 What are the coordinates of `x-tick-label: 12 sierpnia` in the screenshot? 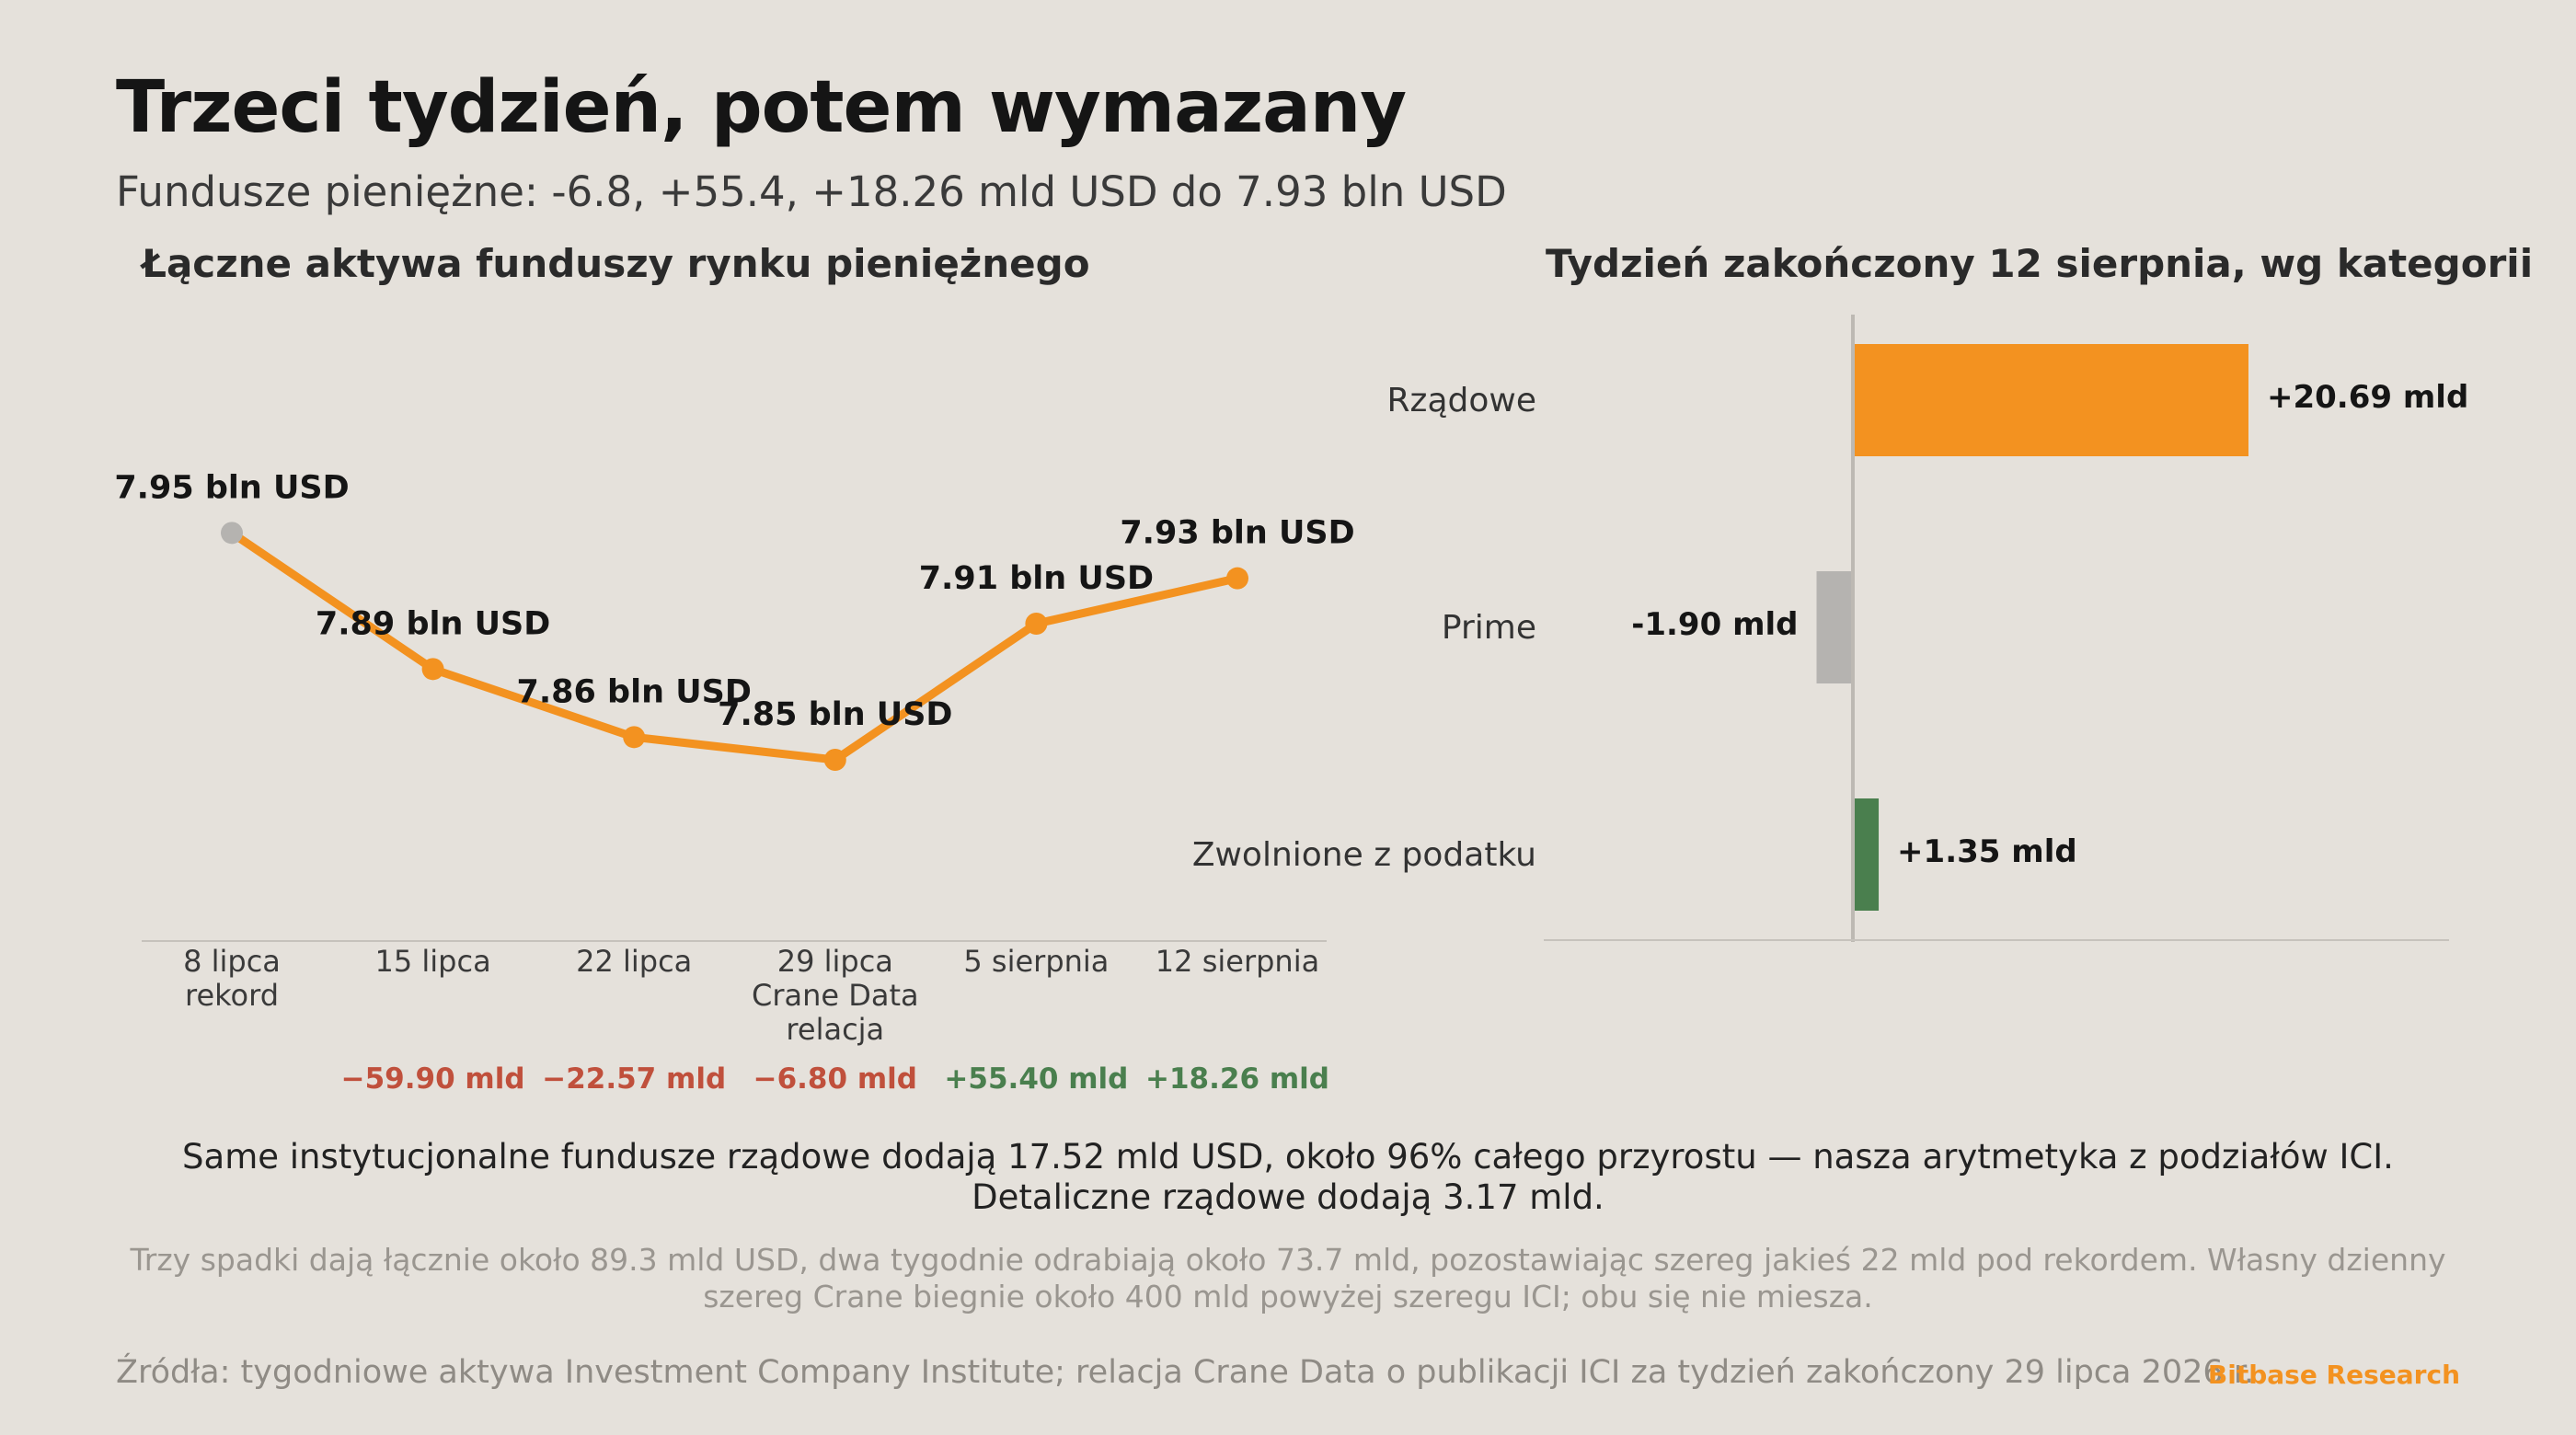 It's located at (1237, 961).